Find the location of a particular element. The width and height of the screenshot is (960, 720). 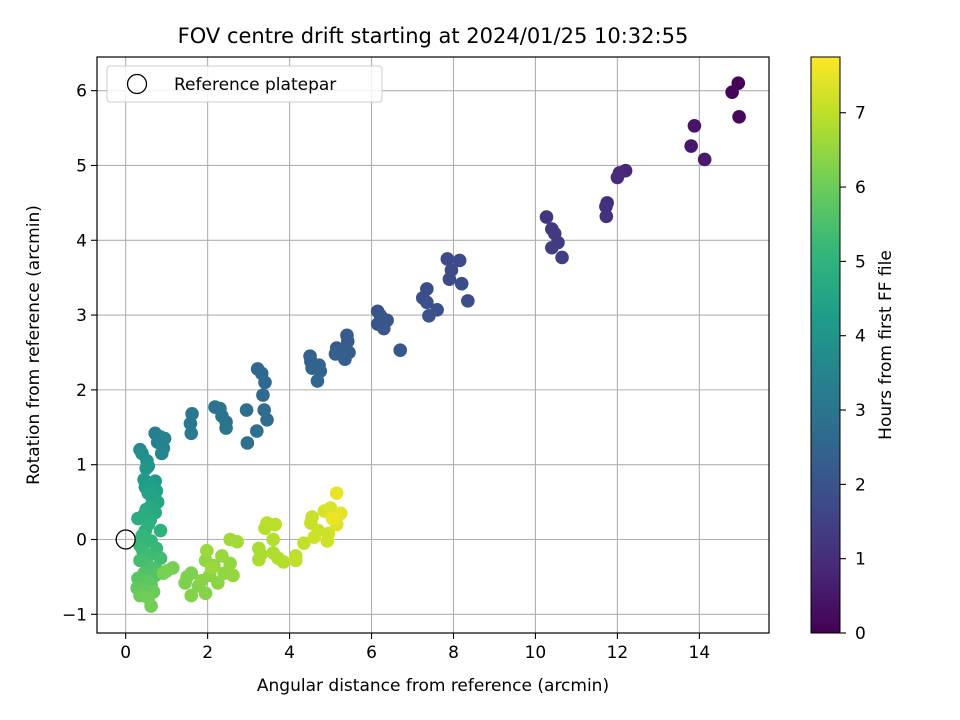

x-tick-label: 4 is located at coordinates (289, 653).